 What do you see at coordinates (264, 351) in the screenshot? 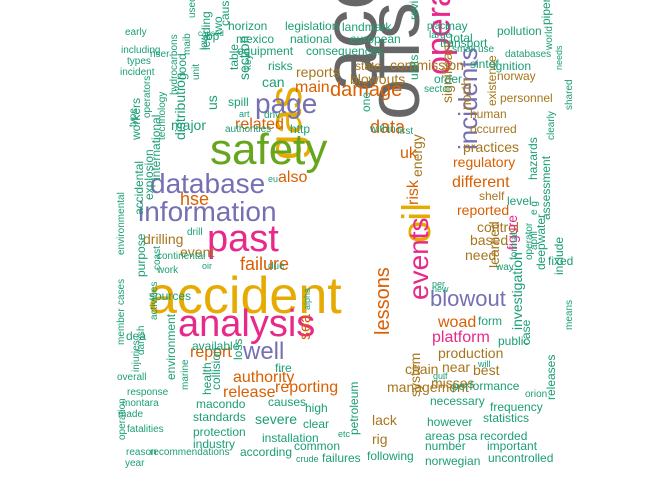
I see `cloud-word-well: well` at bounding box center [264, 351].